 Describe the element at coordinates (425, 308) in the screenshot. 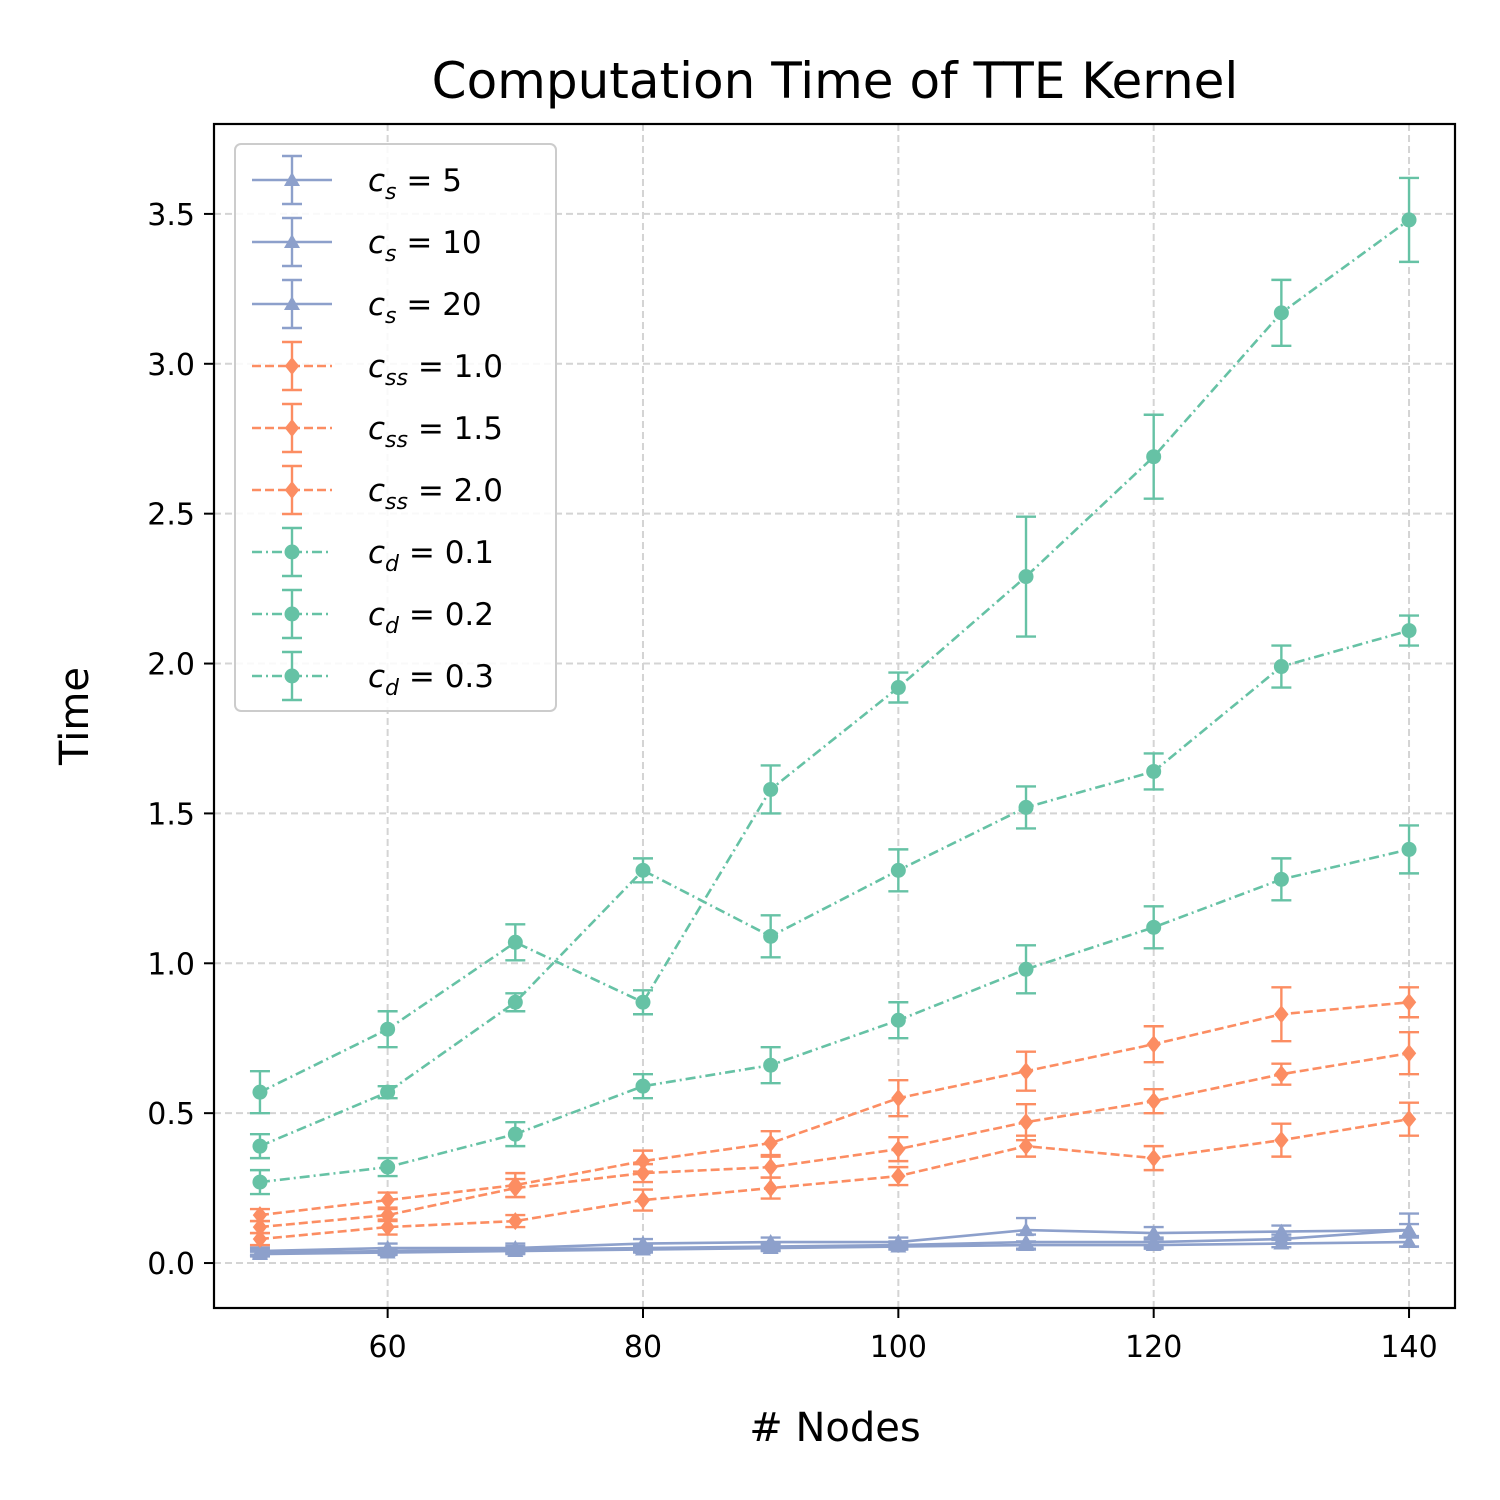

I see `legend-label: cs = 20` at that location.